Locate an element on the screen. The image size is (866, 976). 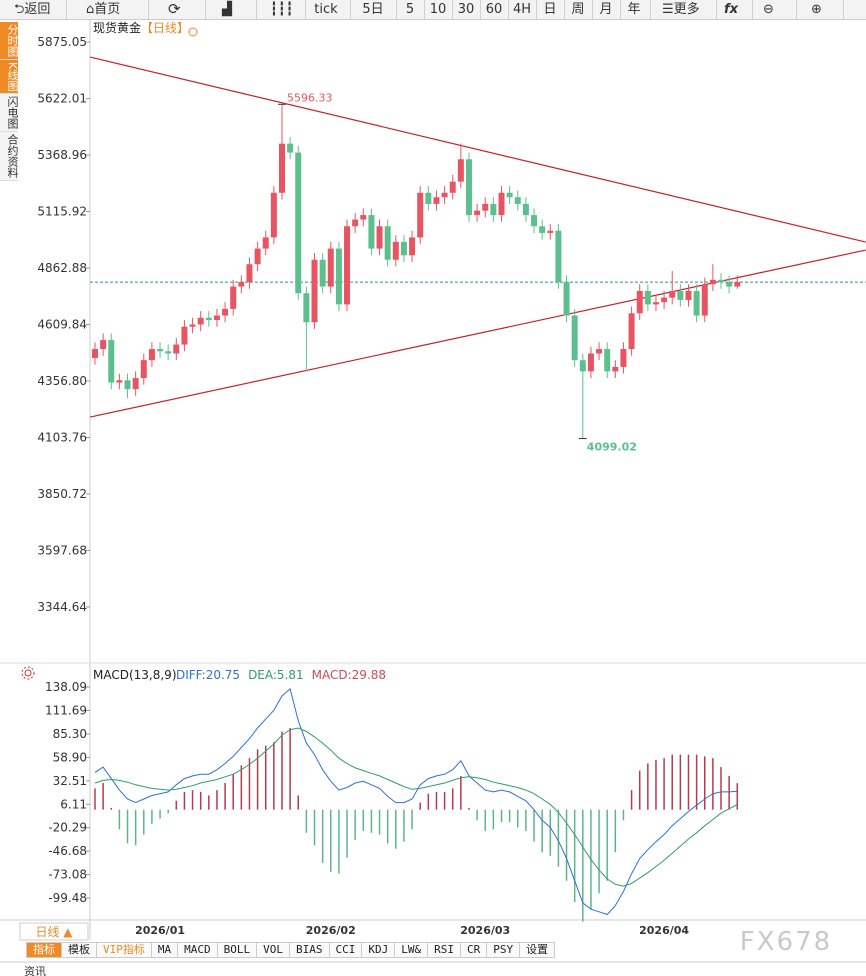
side-tabs: 分时图 K线图 闪电图 合约资料 is located at coordinates (9, 102).